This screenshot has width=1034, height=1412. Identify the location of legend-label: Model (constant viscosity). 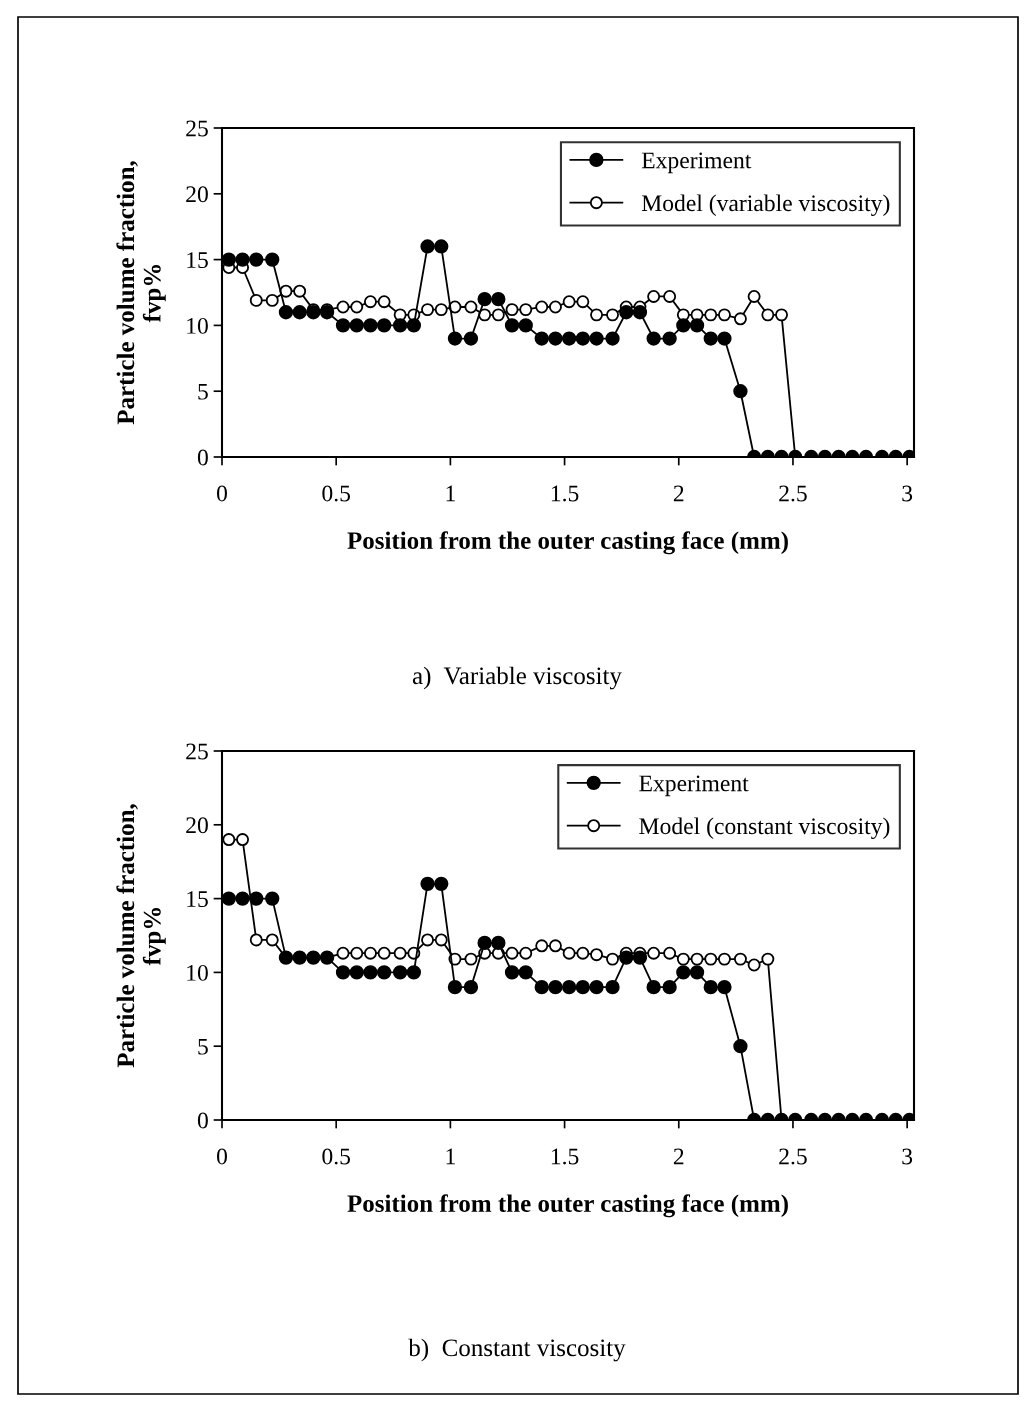
(764, 828).